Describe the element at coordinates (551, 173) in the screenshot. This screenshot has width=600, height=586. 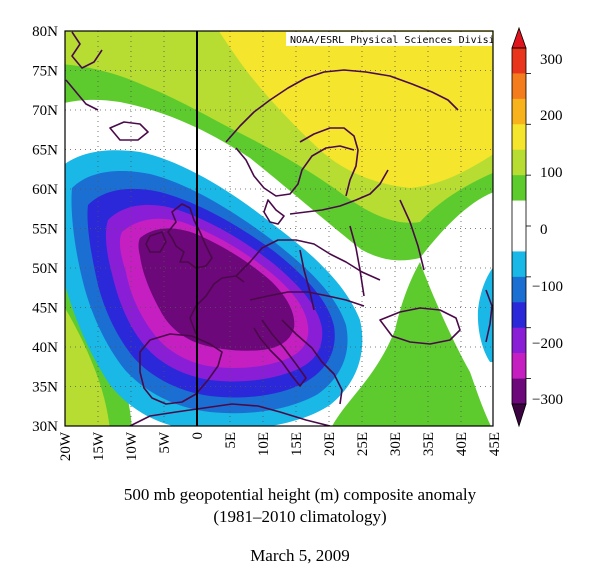
I see `colorbar-label: 100` at that location.